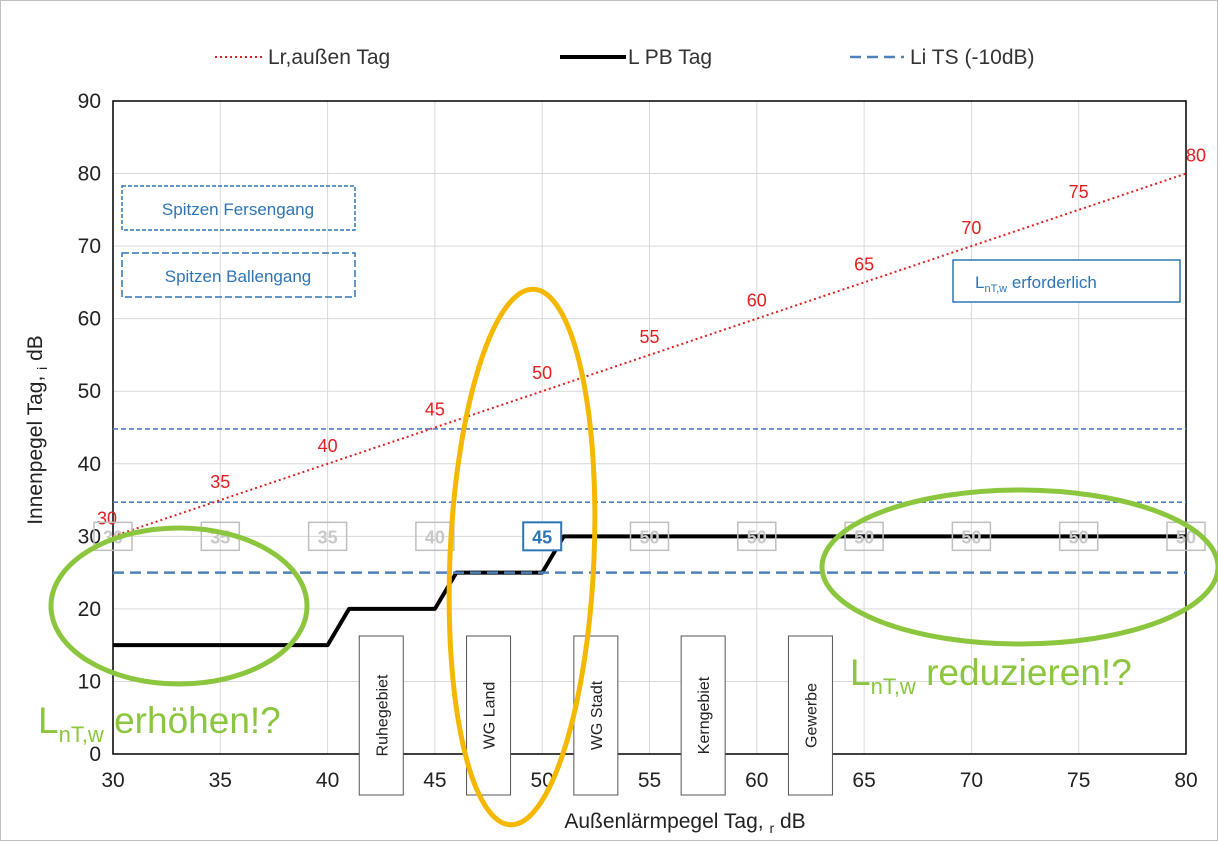 This screenshot has width=1218, height=841. Describe the element at coordinates (971, 780) in the screenshot. I see `x-tick-label: 70` at that location.